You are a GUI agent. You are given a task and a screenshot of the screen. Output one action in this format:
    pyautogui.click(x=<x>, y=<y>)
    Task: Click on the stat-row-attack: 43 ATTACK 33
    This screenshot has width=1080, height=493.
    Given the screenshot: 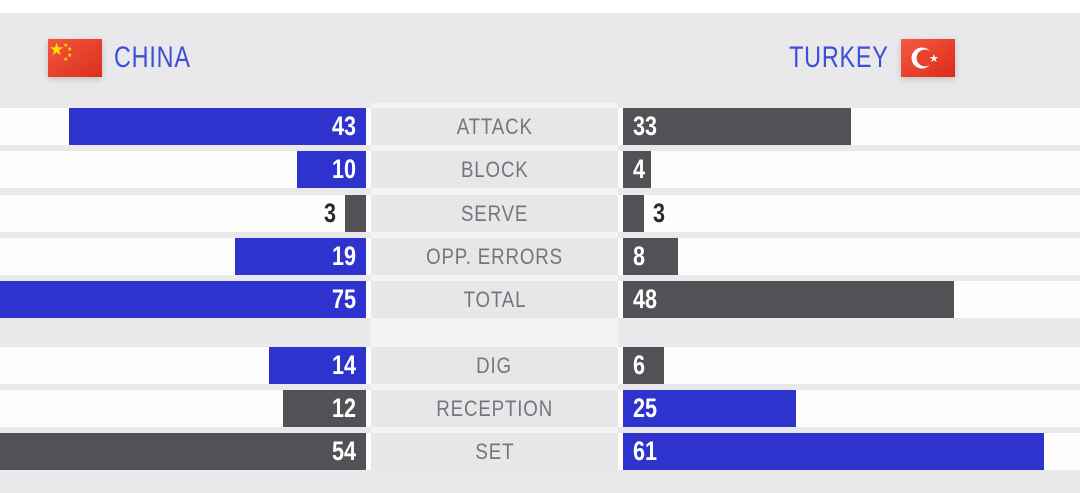 What is the action you would take?
    pyautogui.click(x=540, y=126)
    